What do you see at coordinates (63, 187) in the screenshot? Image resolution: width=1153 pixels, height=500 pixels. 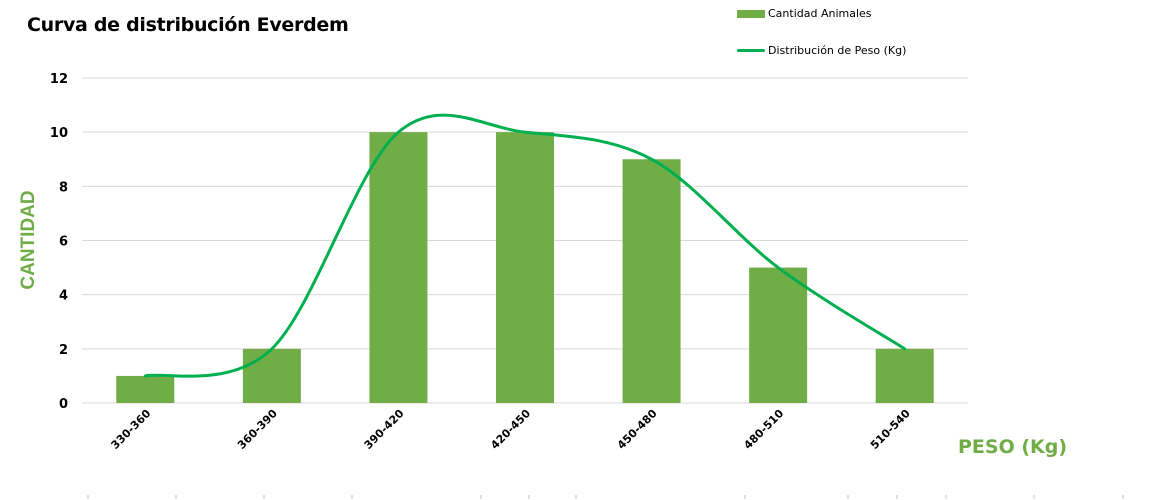 I see `y-tick-label: 8` at bounding box center [63, 187].